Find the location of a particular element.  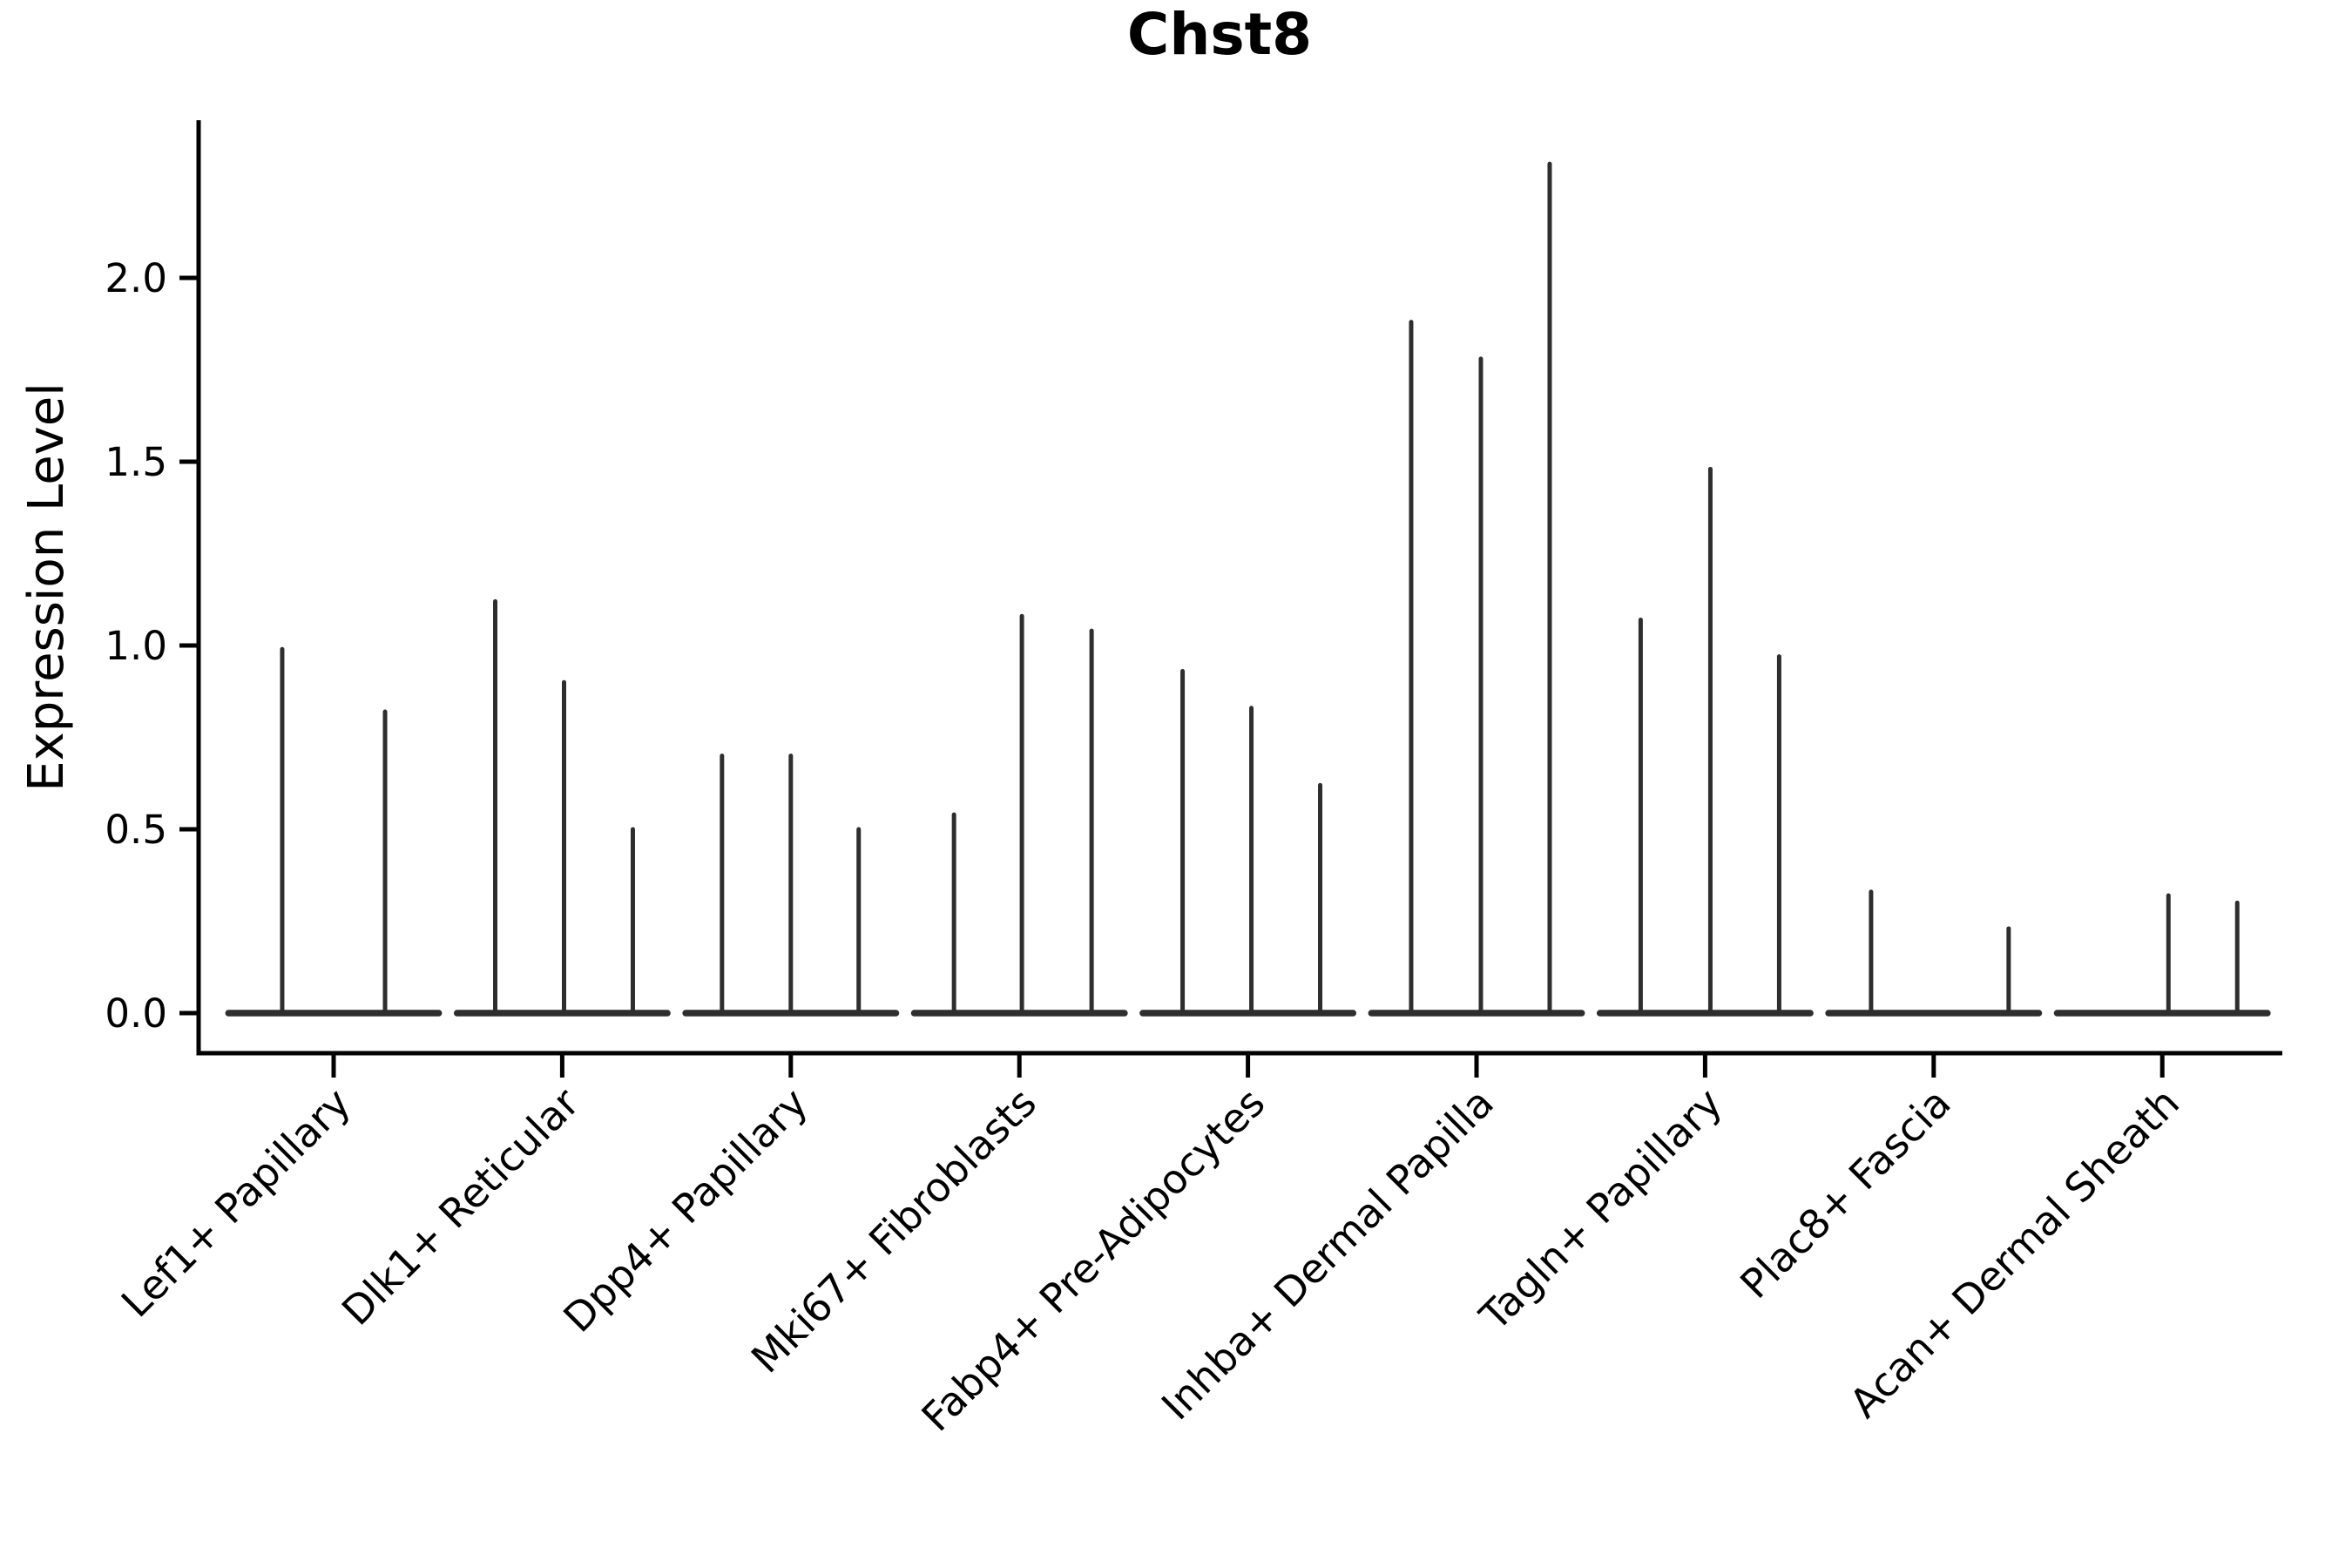

y-tick-label: 0.5 is located at coordinates (136, 830).